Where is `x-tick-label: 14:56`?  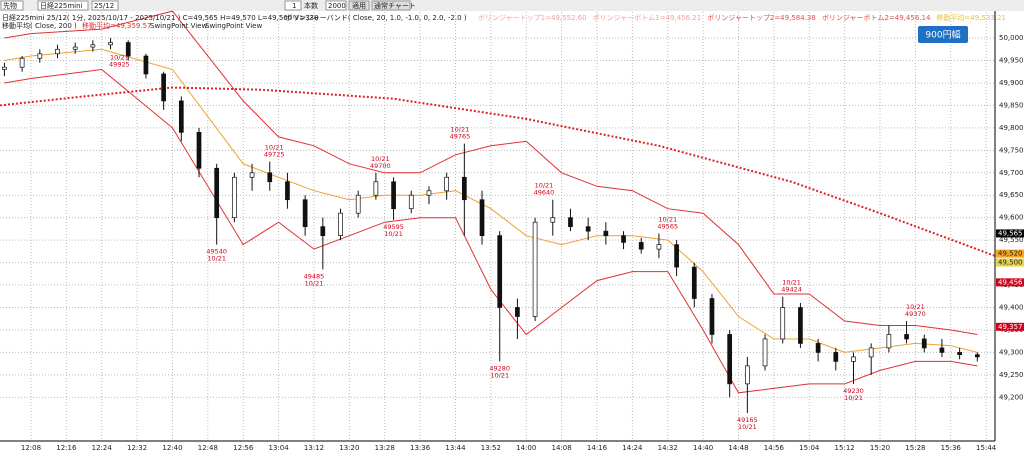
x-tick-label: 14:56 is located at coordinates (774, 448).